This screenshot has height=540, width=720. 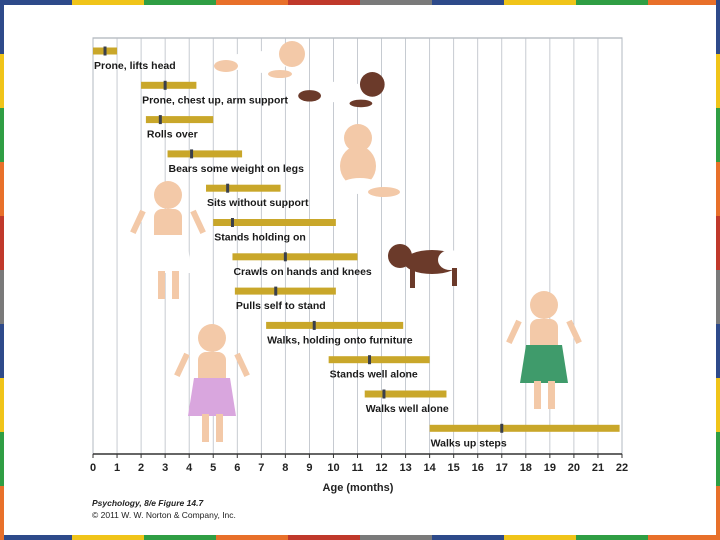 What do you see at coordinates (148, 503) in the screenshot?
I see `figure-caption: Psychology, 8/e Figure 14.7` at bounding box center [148, 503].